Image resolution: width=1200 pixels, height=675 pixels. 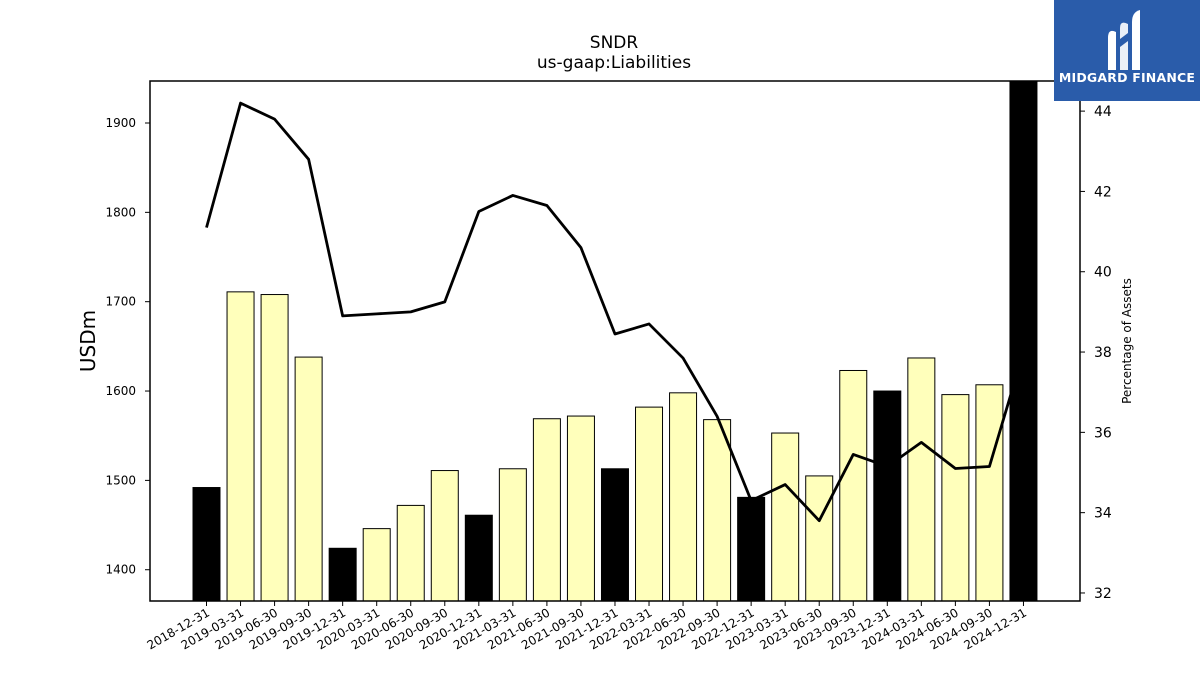 I want to click on chart-subtitle: us-gaap:Liabilities, so click(x=614, y=63).